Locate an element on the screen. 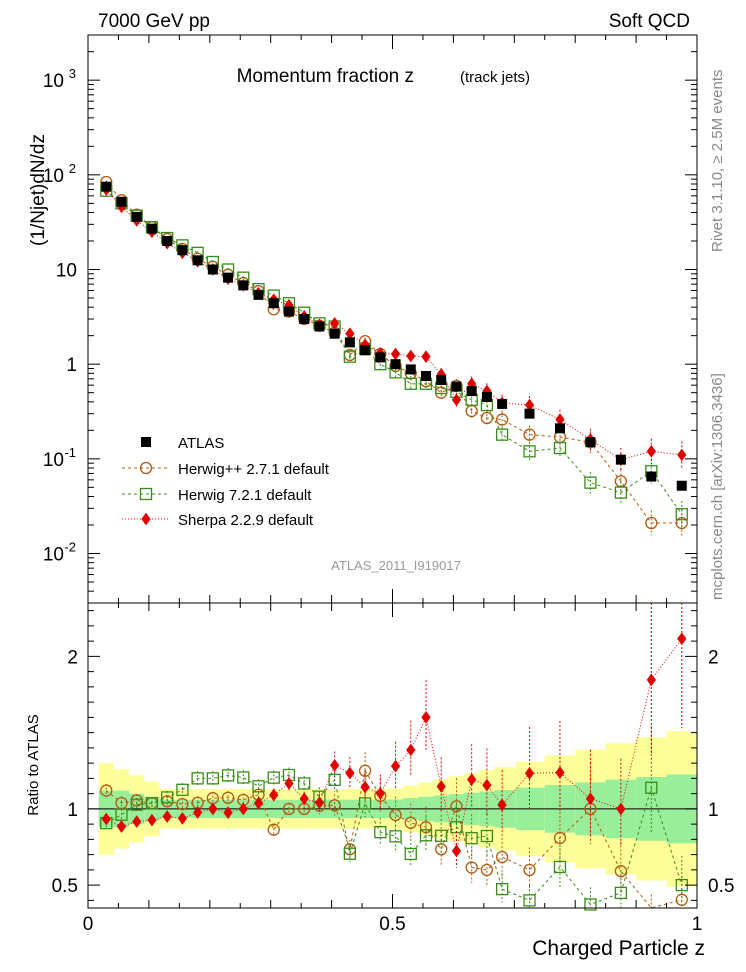  ratio-tick-label-right: 0.5 is located at coordinates (721, 886).